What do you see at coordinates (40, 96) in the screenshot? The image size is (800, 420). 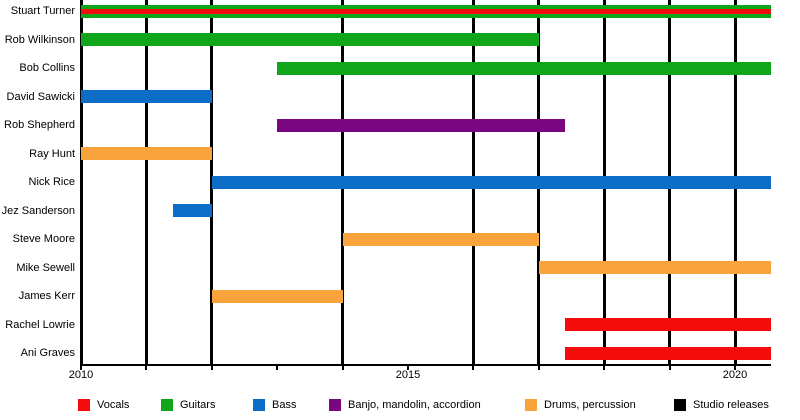 I see `member-label: David Sawicki` at bounding box center [40, 96].